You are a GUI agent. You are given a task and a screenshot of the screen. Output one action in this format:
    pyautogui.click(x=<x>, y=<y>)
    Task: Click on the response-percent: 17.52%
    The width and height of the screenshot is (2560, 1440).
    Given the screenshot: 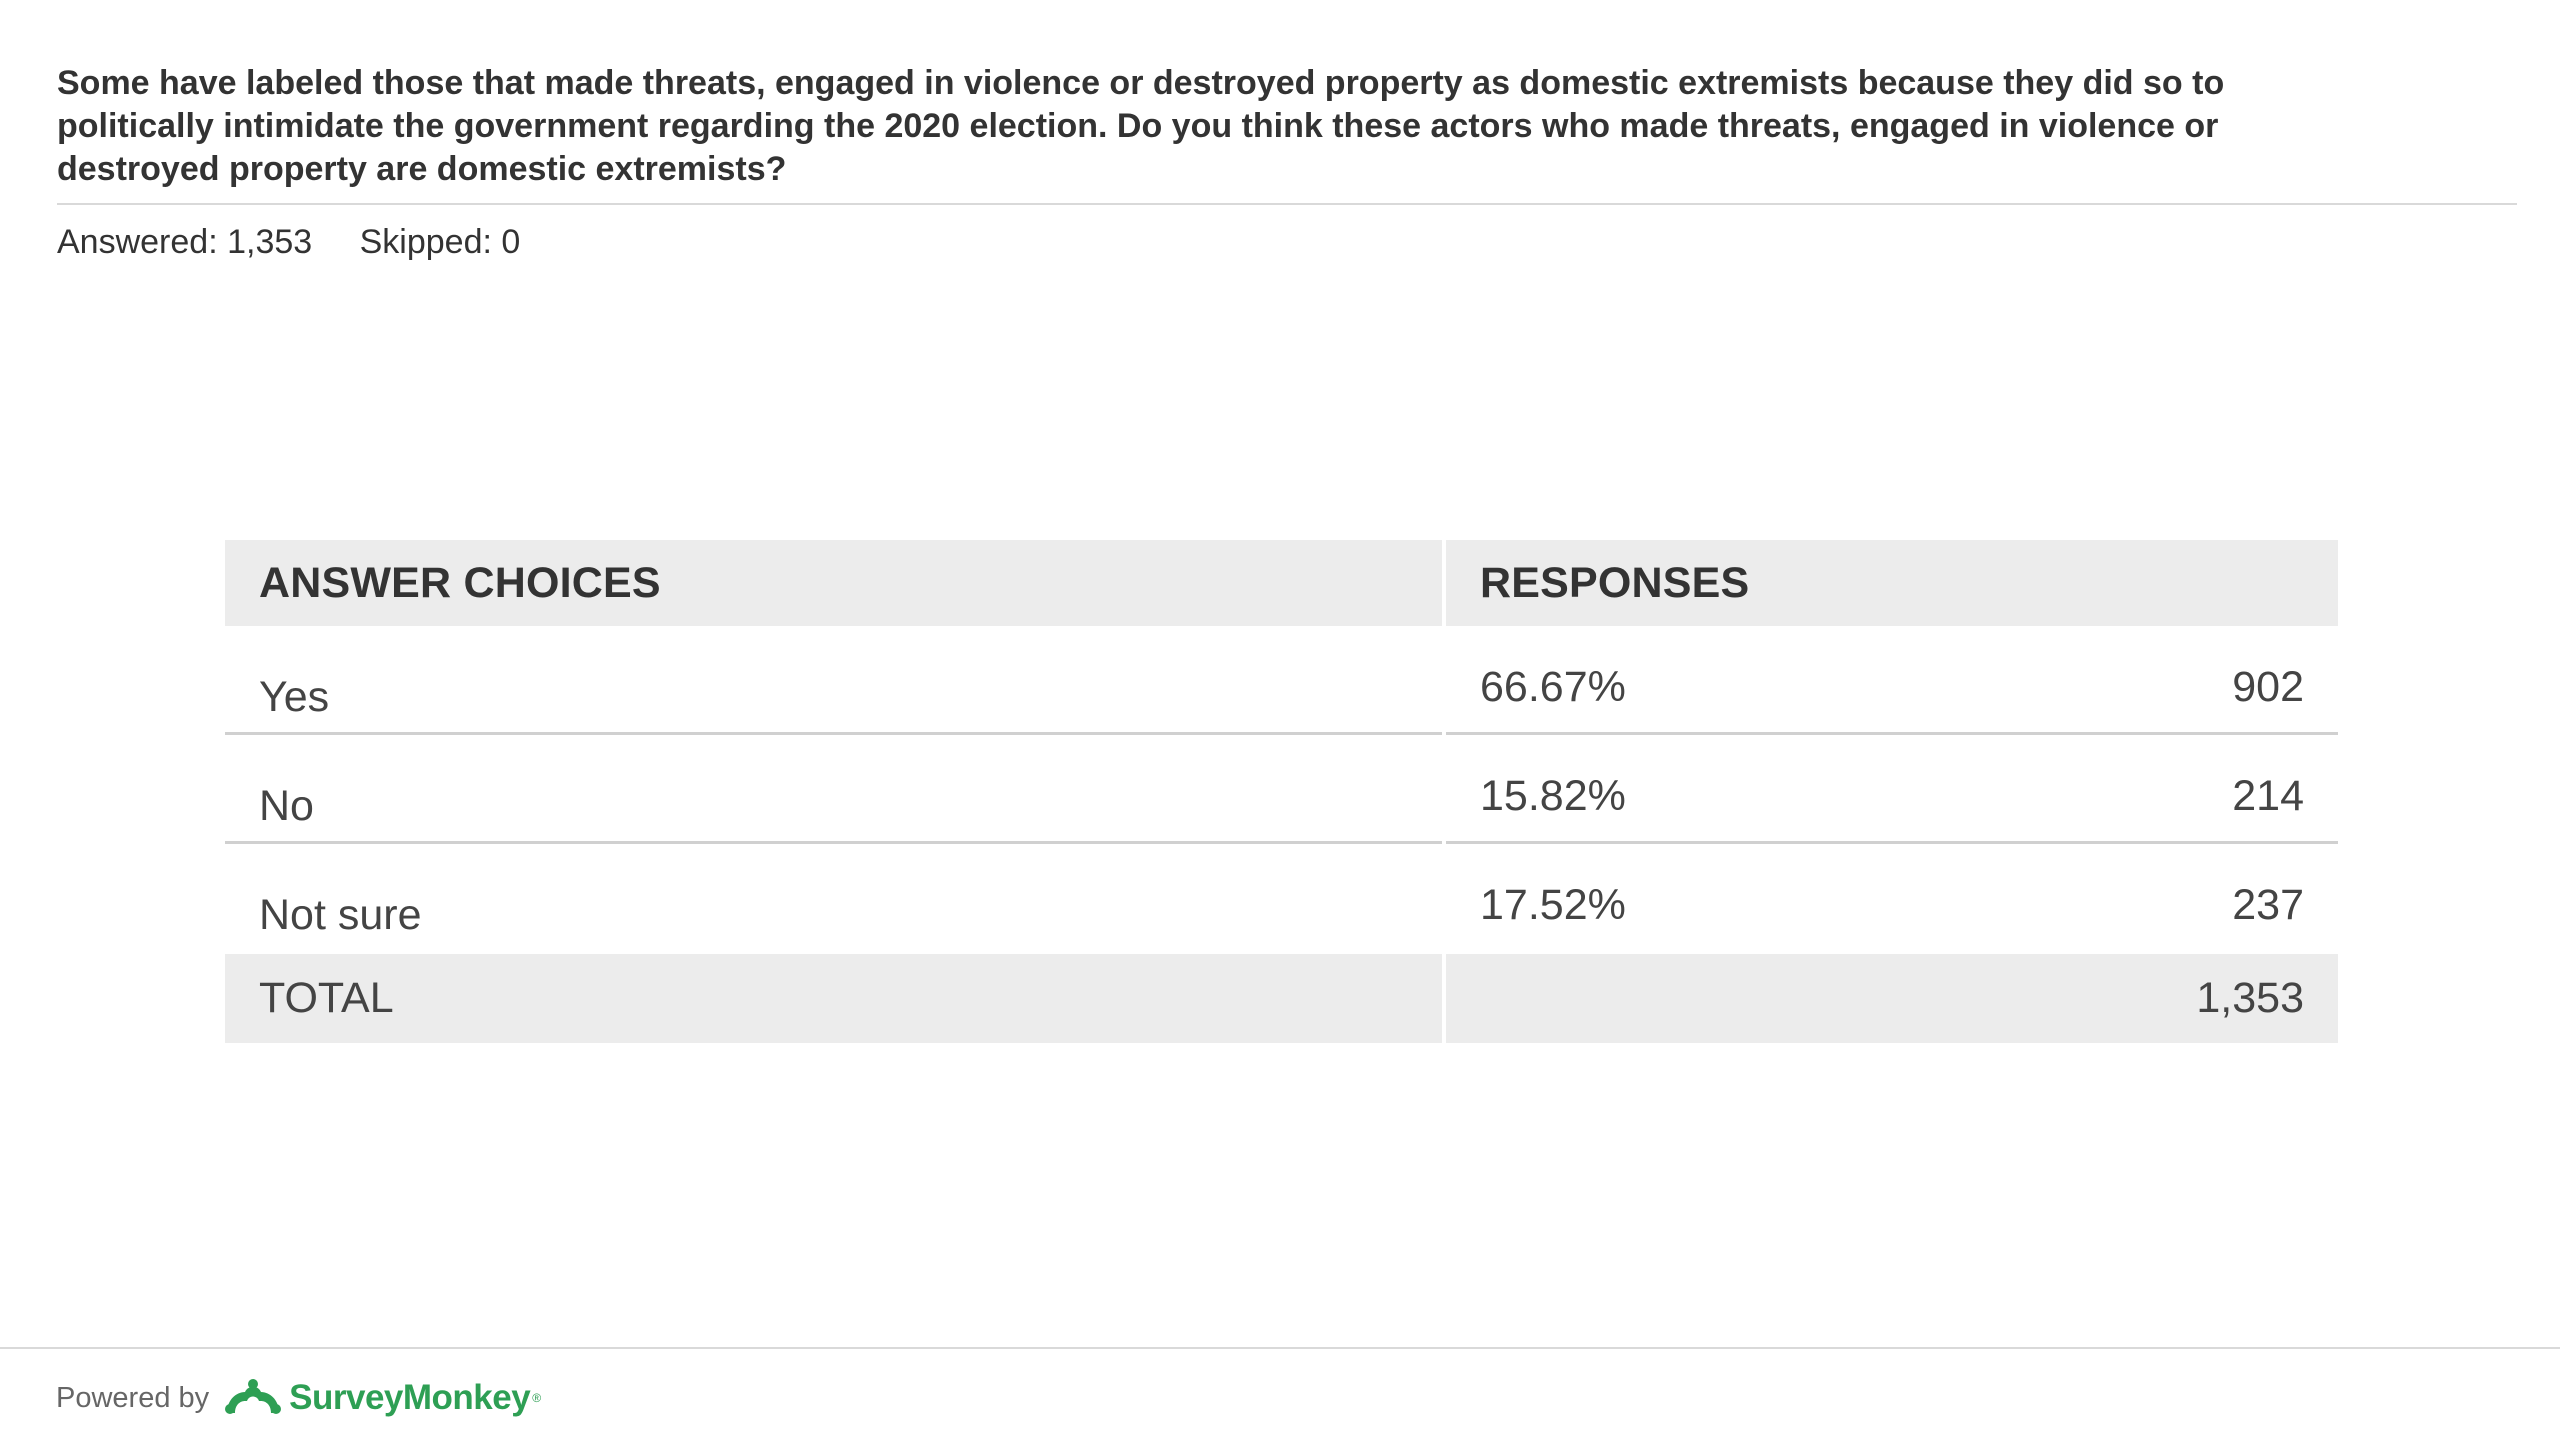 What is the action you would take?
    pyautogui.click(x=1553, y=905)
    